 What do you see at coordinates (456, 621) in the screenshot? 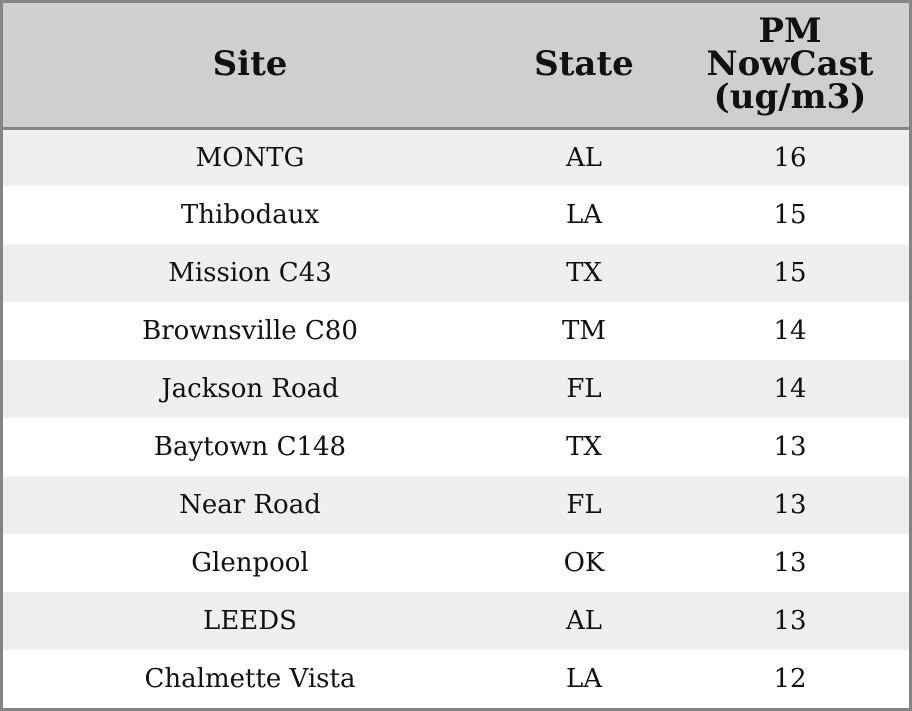
I see `table-row: LEEDS AL 13` at bounding box center [456, 621].